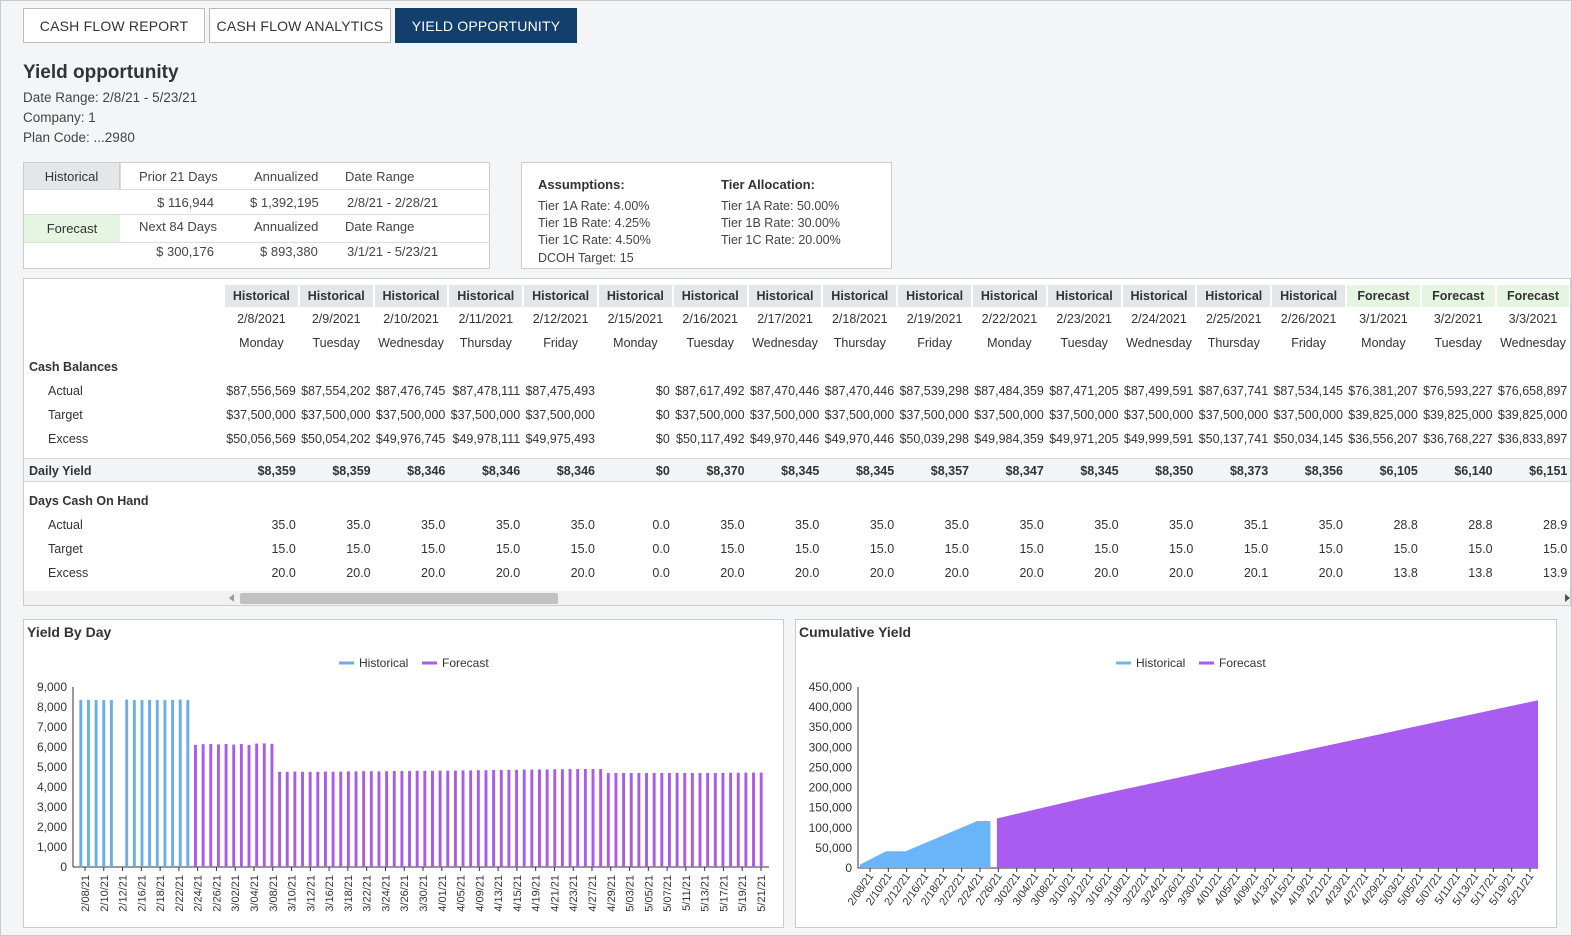 This screenshot has height=936, width=1572. What do you see at coordinates (368, 893) in the screenshot?
I see `x-tick-label: 3/22/21` at bounding box center [368, 893].